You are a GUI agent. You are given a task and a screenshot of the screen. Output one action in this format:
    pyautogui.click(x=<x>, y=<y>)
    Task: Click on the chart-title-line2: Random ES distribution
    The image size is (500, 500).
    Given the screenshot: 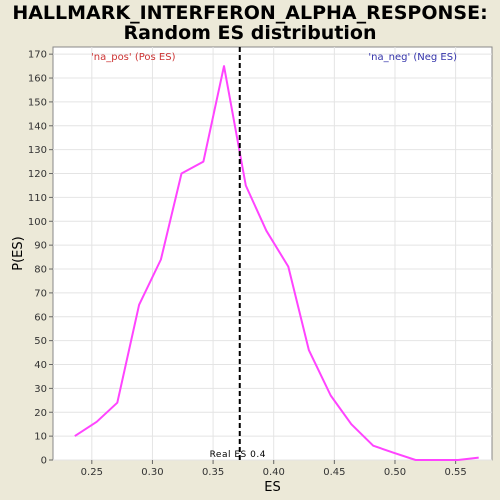 What is the action you would take?
    pyautogui.click(x=250, y=33)
    